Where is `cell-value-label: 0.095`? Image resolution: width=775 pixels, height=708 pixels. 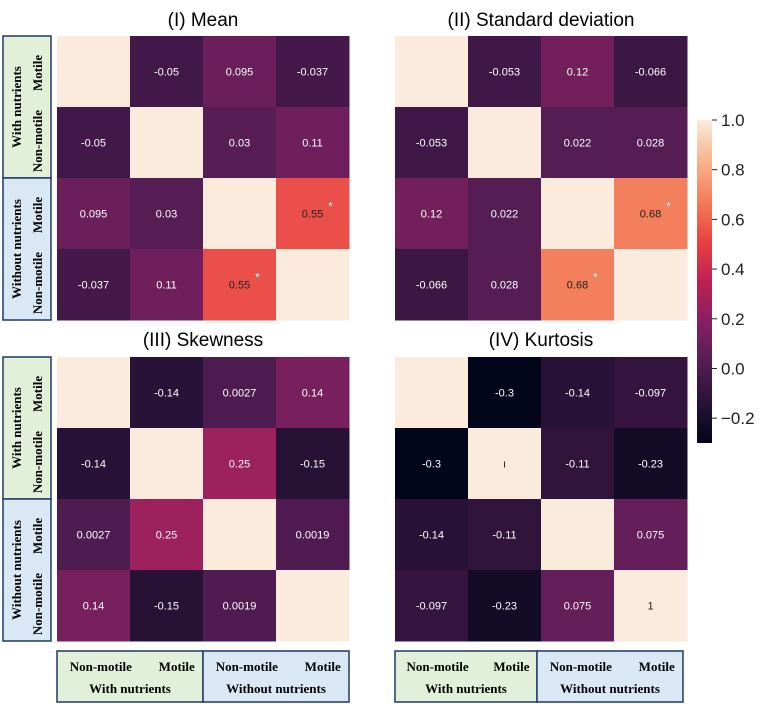 cell-value-label: 0.095 is located at coordinates (240, 73).